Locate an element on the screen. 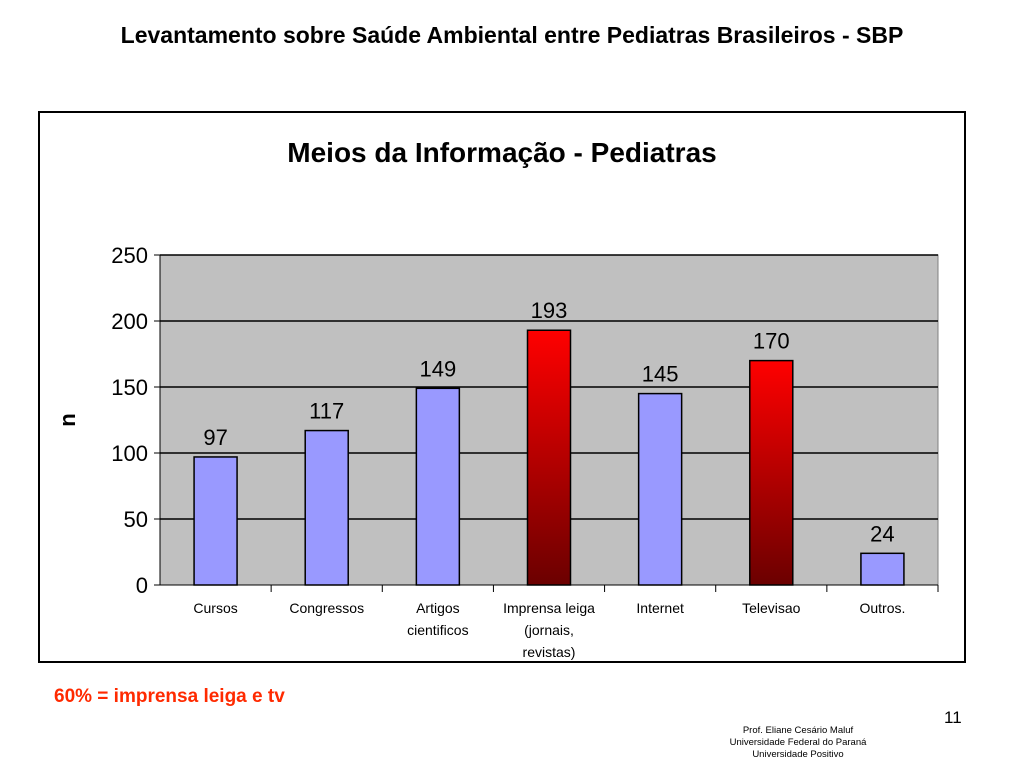 This screenshot has height=768, width=1024. x-tick-label: Outros. is located at coordinates (882, 608).